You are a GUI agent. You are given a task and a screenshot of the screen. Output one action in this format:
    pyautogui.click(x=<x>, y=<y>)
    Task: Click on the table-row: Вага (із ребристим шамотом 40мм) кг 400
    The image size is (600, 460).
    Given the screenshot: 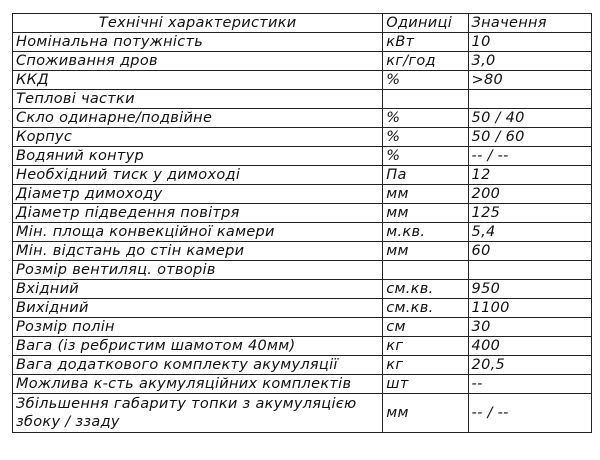 What is the action you would take?
    pyautogui.click(x=302, y=346)
    